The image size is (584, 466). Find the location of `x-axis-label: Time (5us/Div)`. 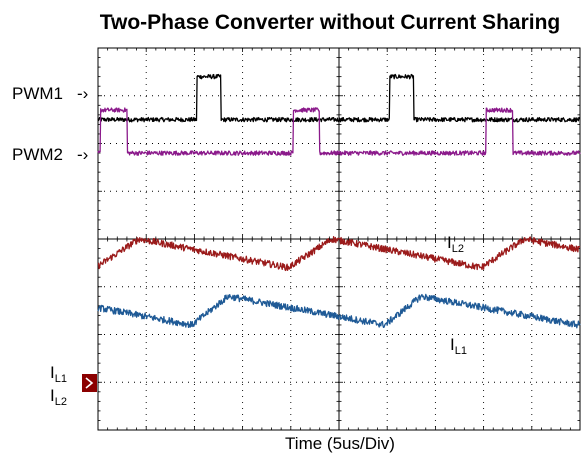

x-axis-label: Time (5us/Div) is located at coordinates (340, 443).